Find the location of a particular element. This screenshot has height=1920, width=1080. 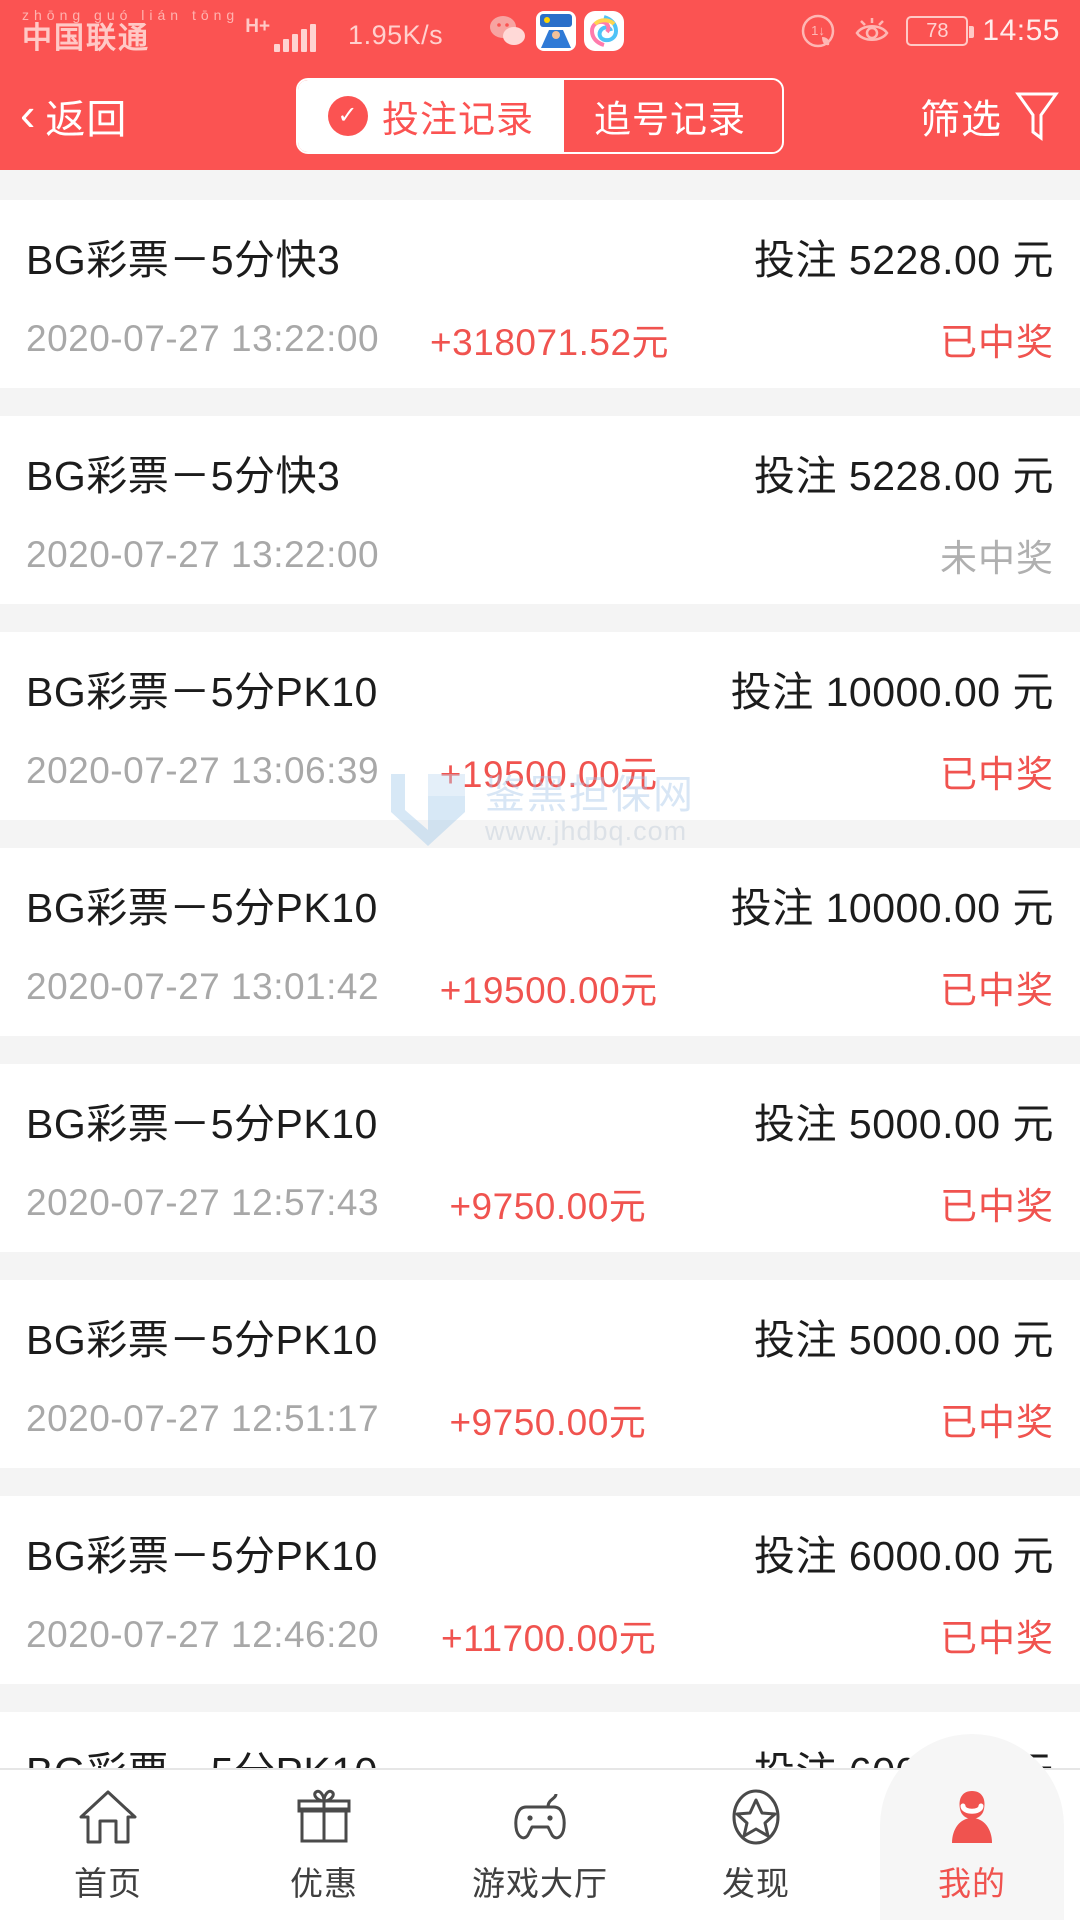

home-icon is located at coordinates (108, 1816).